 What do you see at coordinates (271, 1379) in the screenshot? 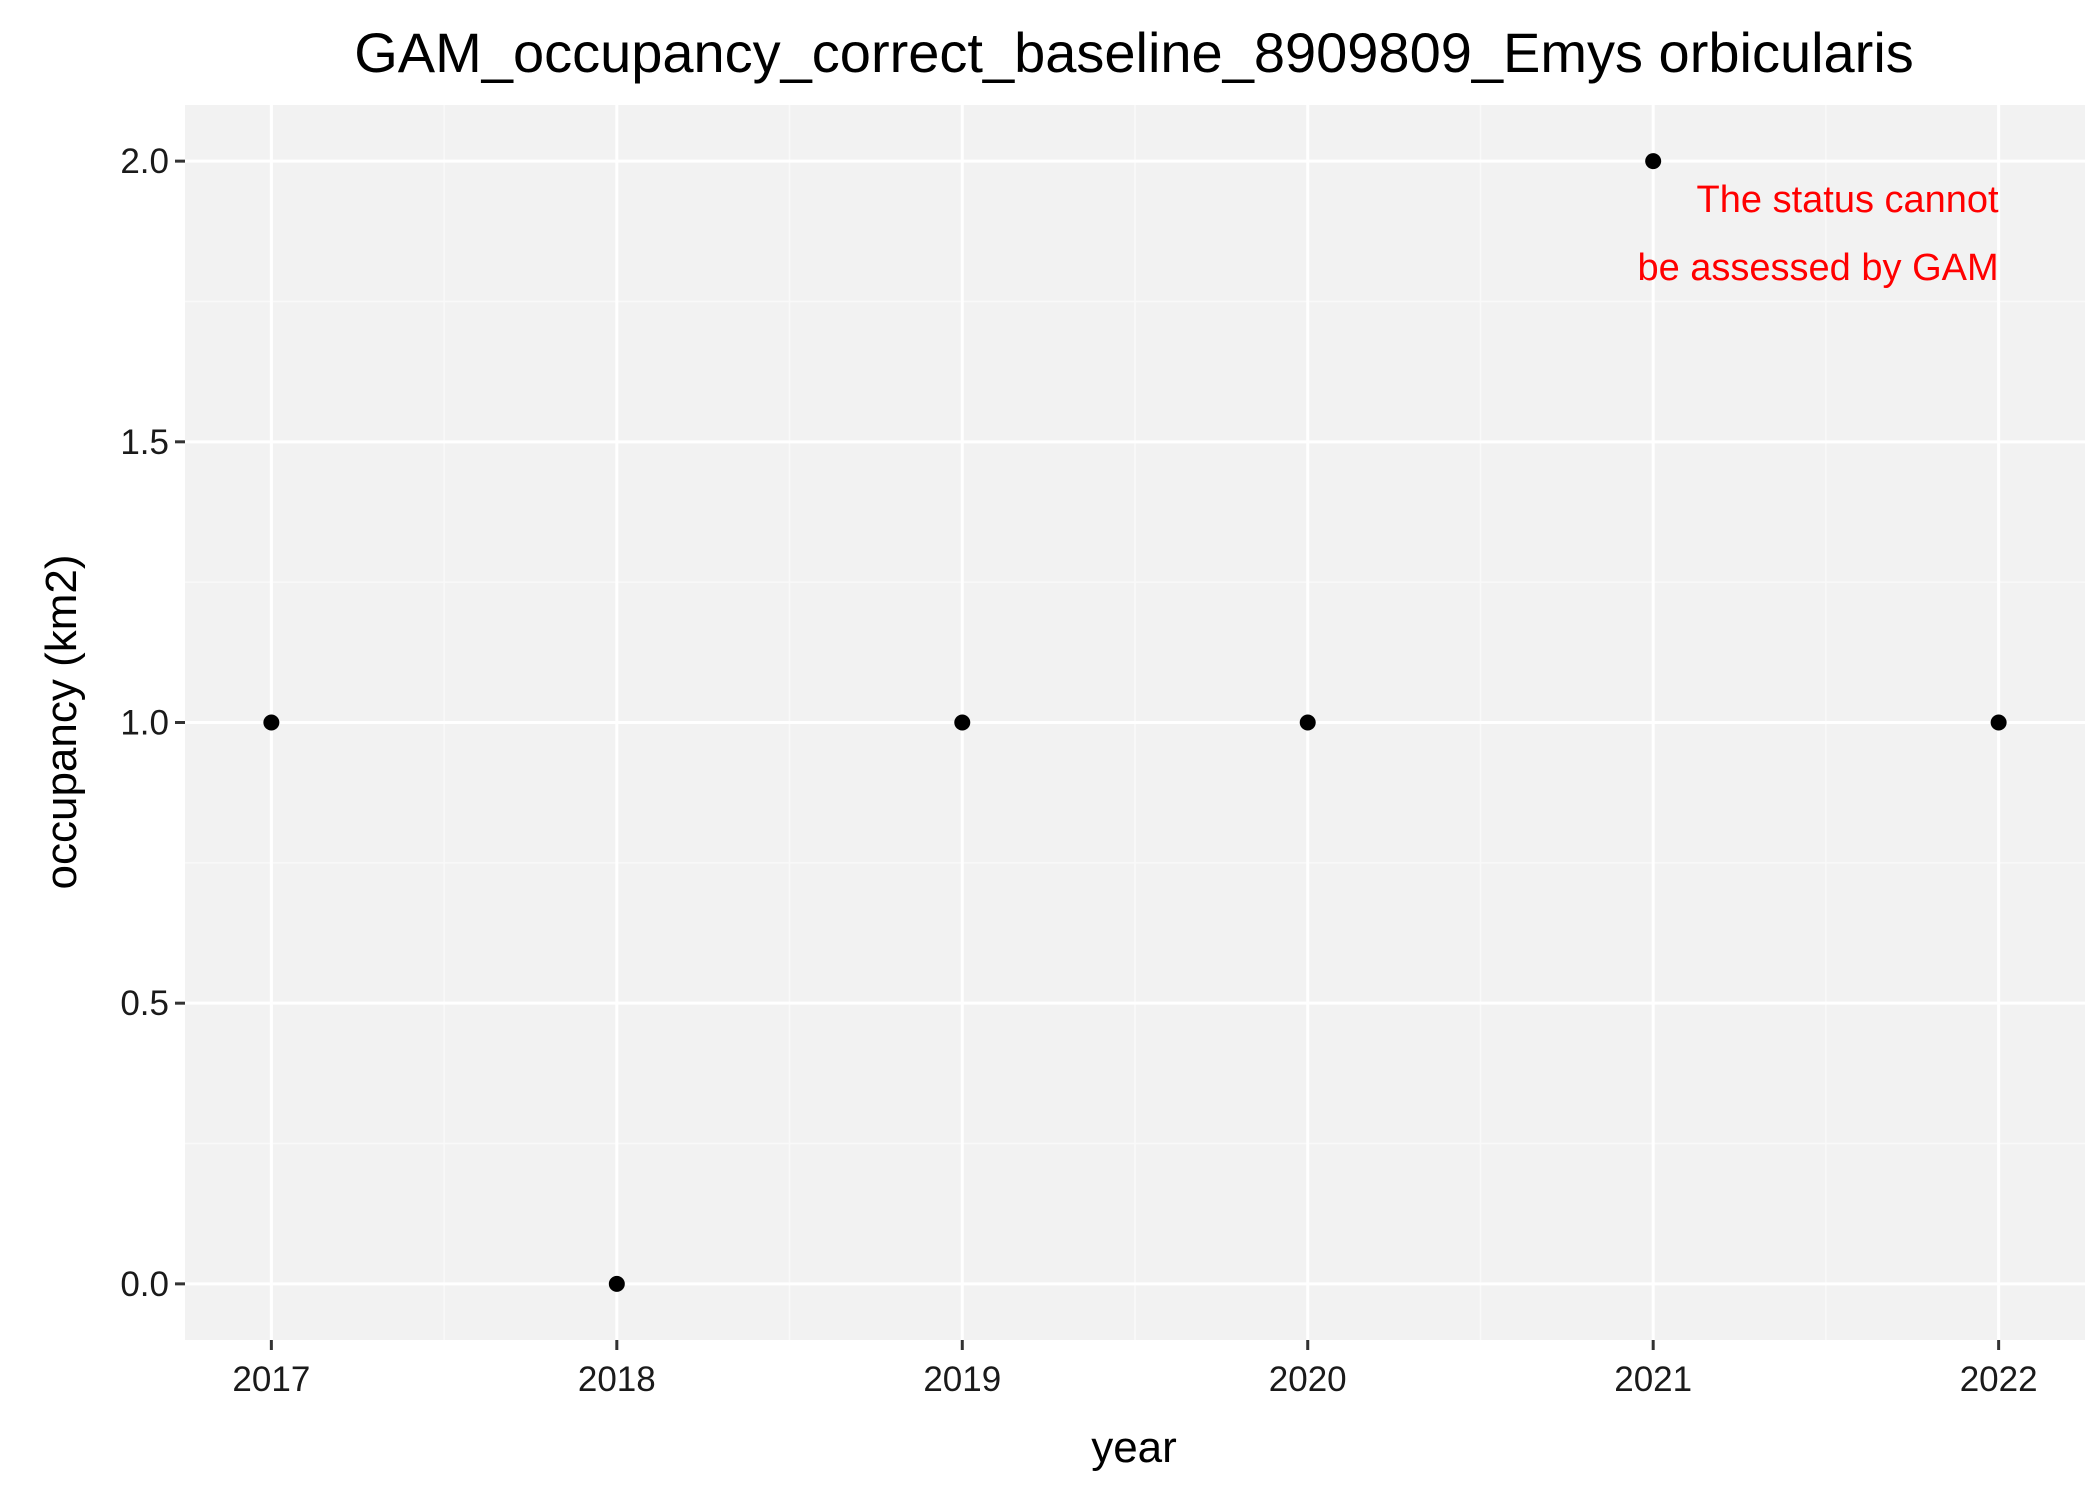
I see `x-tick-label: 2017` at bounding box center [271, 1379].